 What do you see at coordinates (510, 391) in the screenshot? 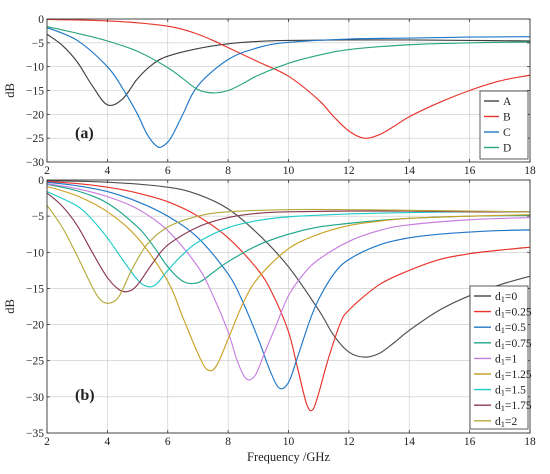
I see `legend-entry-label: d1=1.5` at bounding box center [510, 391].